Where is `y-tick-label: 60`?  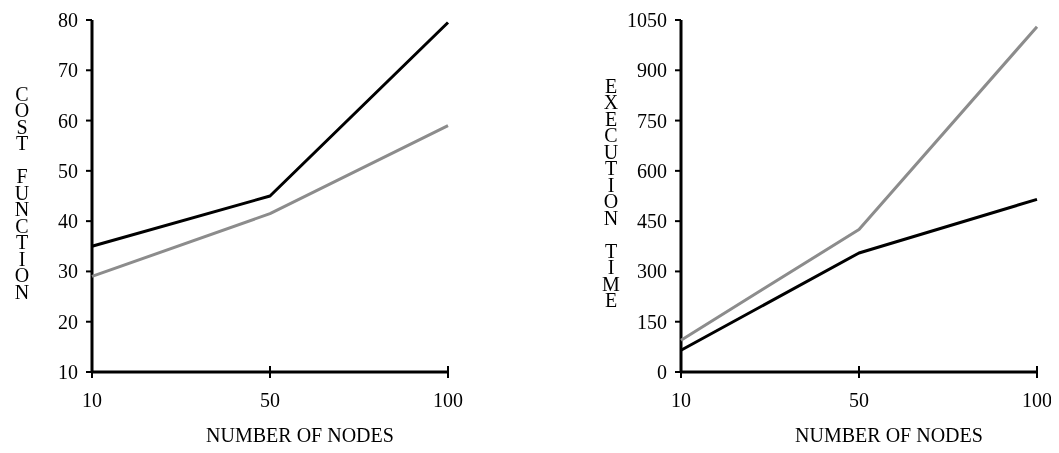
y-tick-label: 60 is located at coordinates (68, 120).